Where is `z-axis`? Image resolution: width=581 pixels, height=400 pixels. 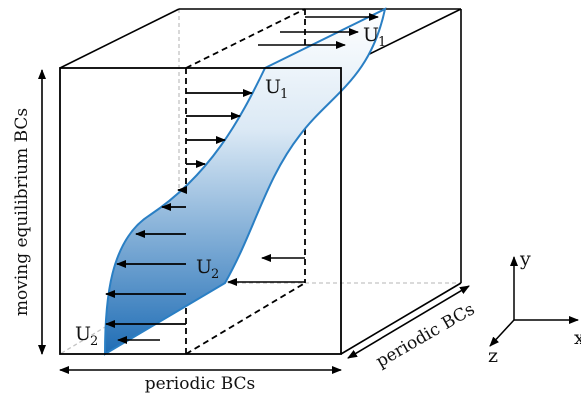 z-axis is located at coordinates (502, 333).